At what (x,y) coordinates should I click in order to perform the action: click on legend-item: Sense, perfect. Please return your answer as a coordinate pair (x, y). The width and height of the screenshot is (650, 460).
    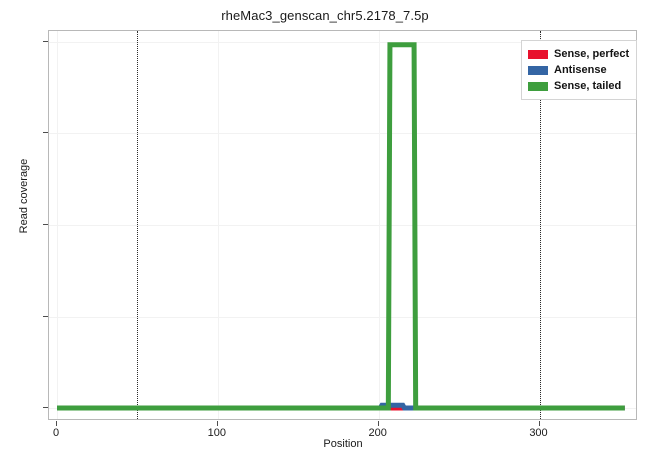
    Looking at the image, I should click on (578, 54).